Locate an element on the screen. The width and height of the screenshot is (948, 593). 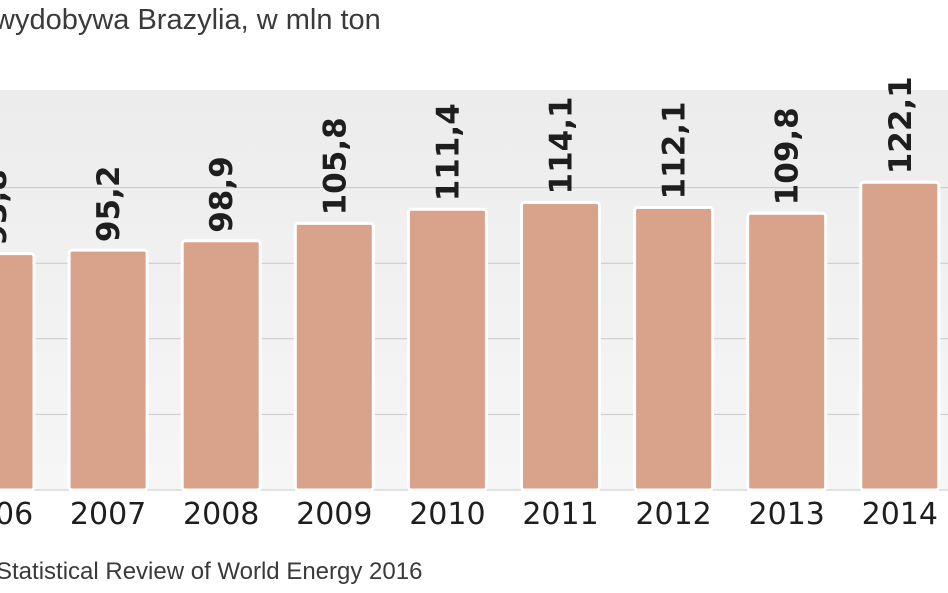
value-label-2009: 105,8 is located at coordinates (335, 166).